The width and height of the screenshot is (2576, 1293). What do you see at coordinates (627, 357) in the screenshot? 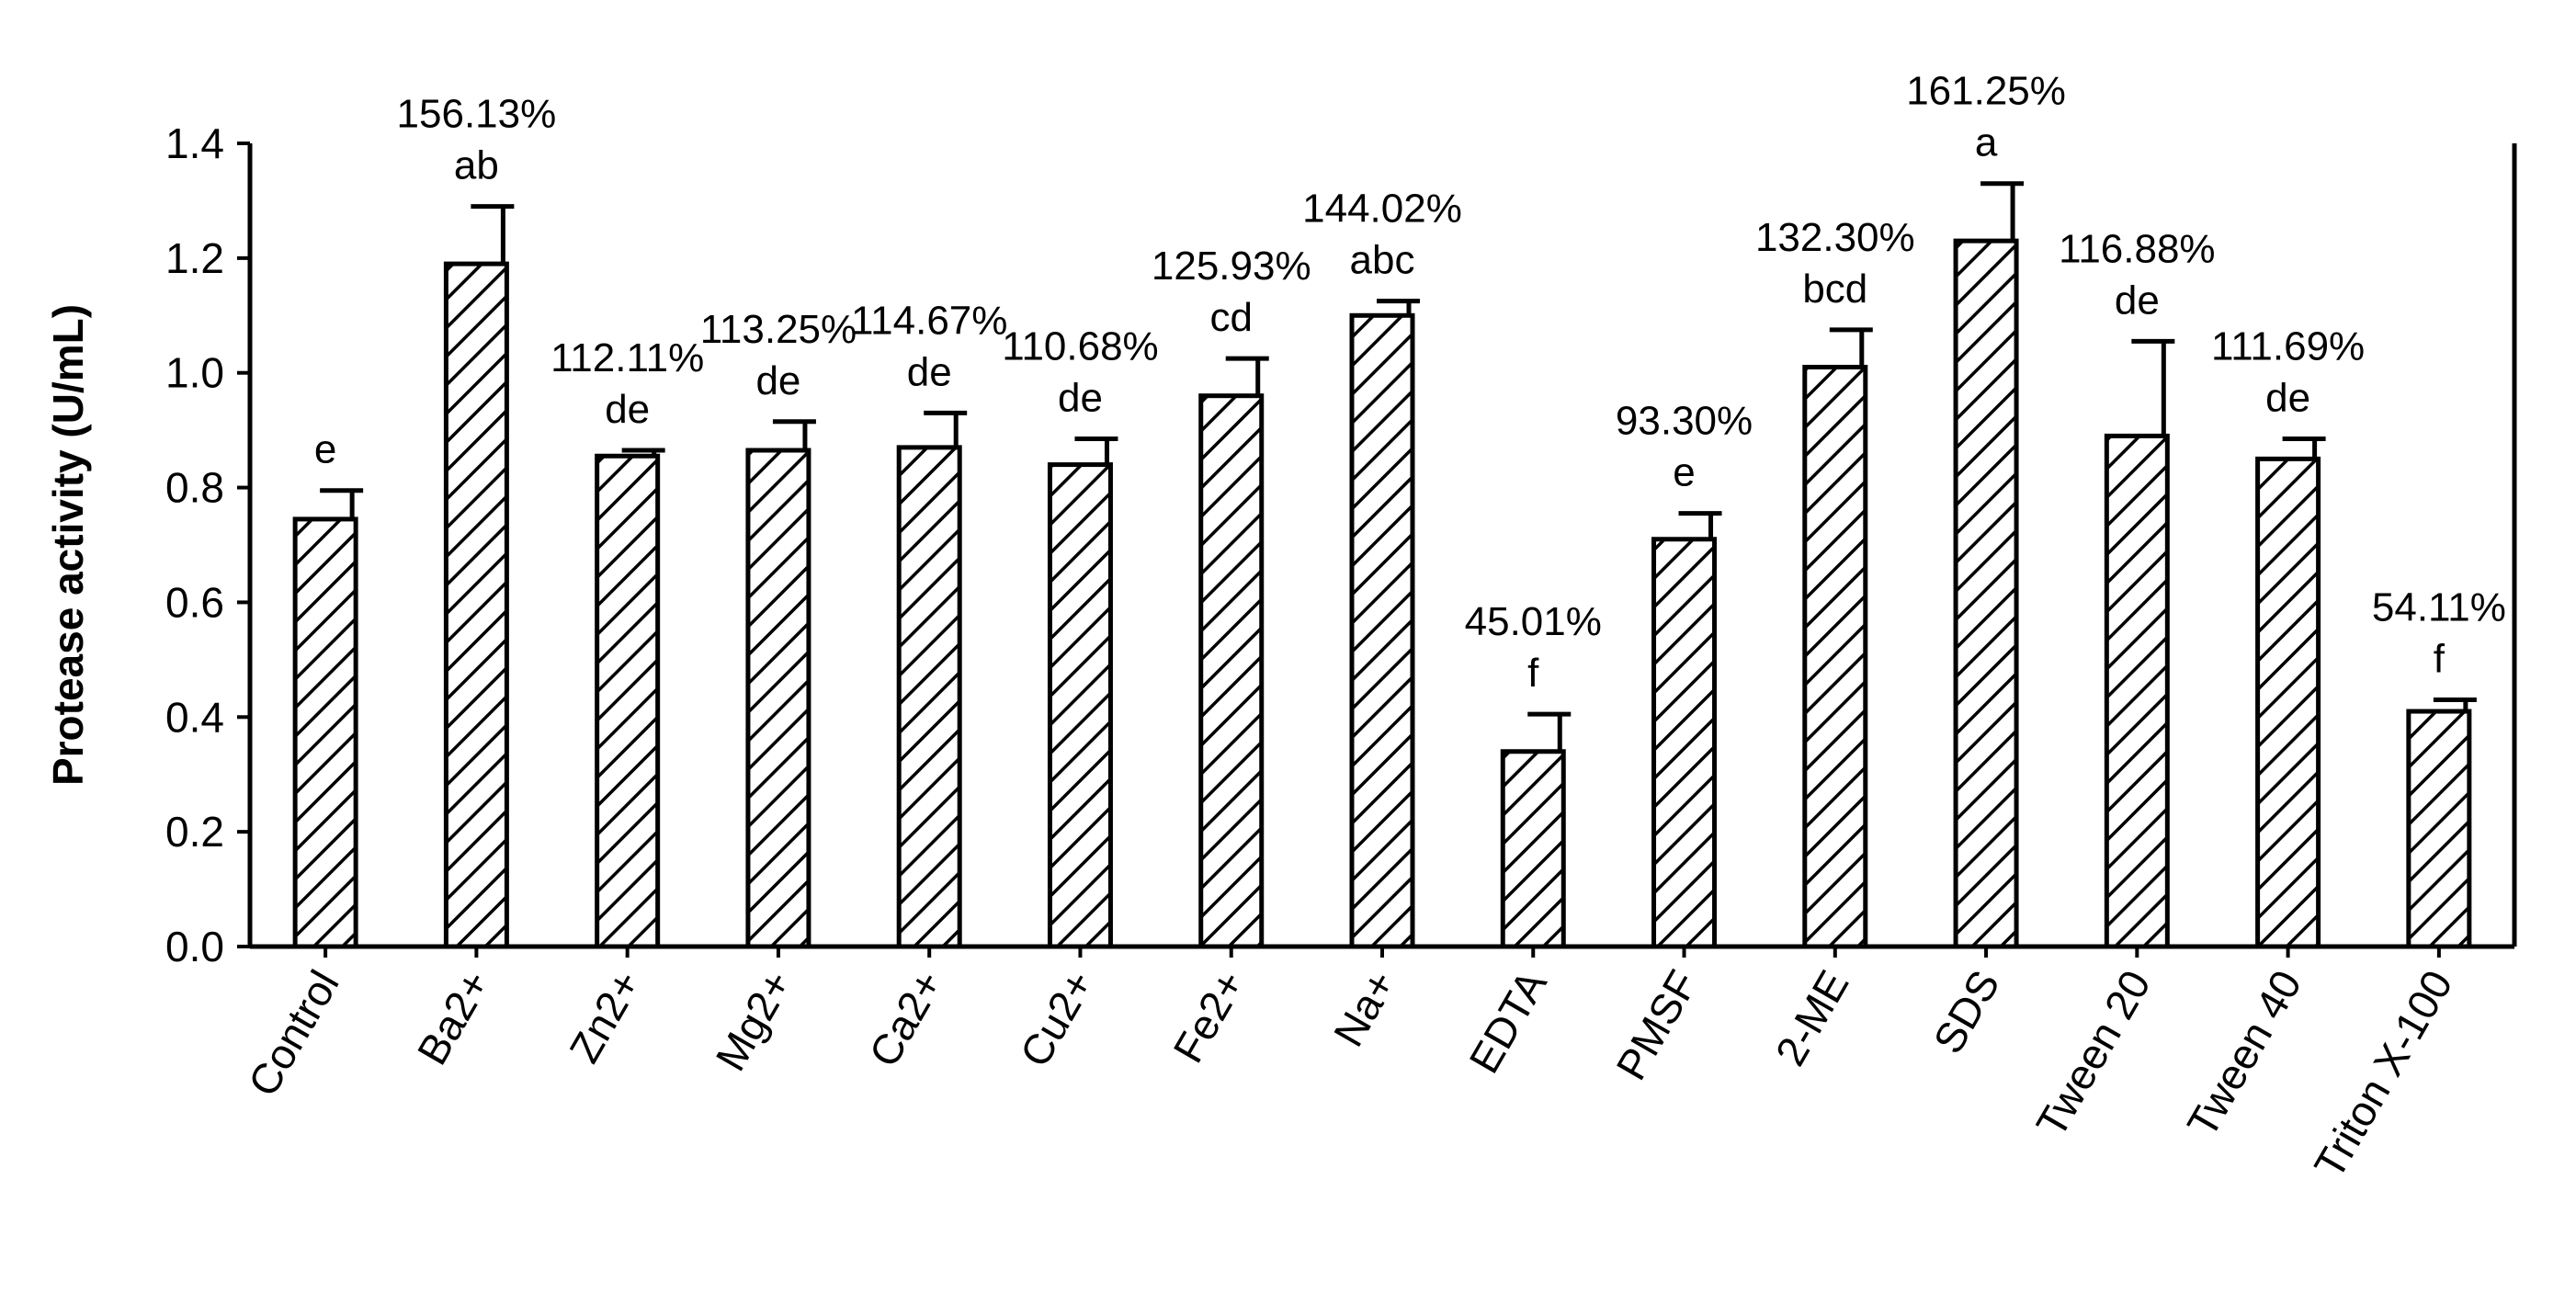
I see `percent-label: 112.11%` at bounding box center [627, 357].